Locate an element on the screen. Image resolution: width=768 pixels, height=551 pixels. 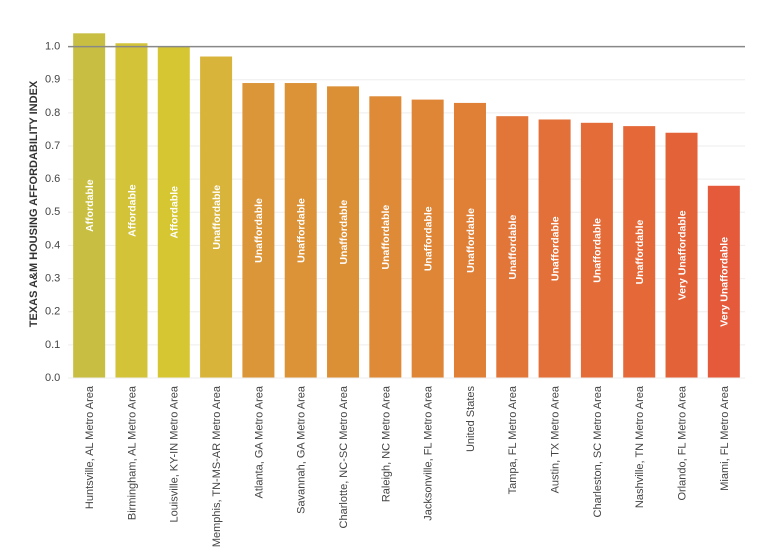
x-tick-label: Charlotte, NC-SC Metro Area is located at coordinates (344, 456).